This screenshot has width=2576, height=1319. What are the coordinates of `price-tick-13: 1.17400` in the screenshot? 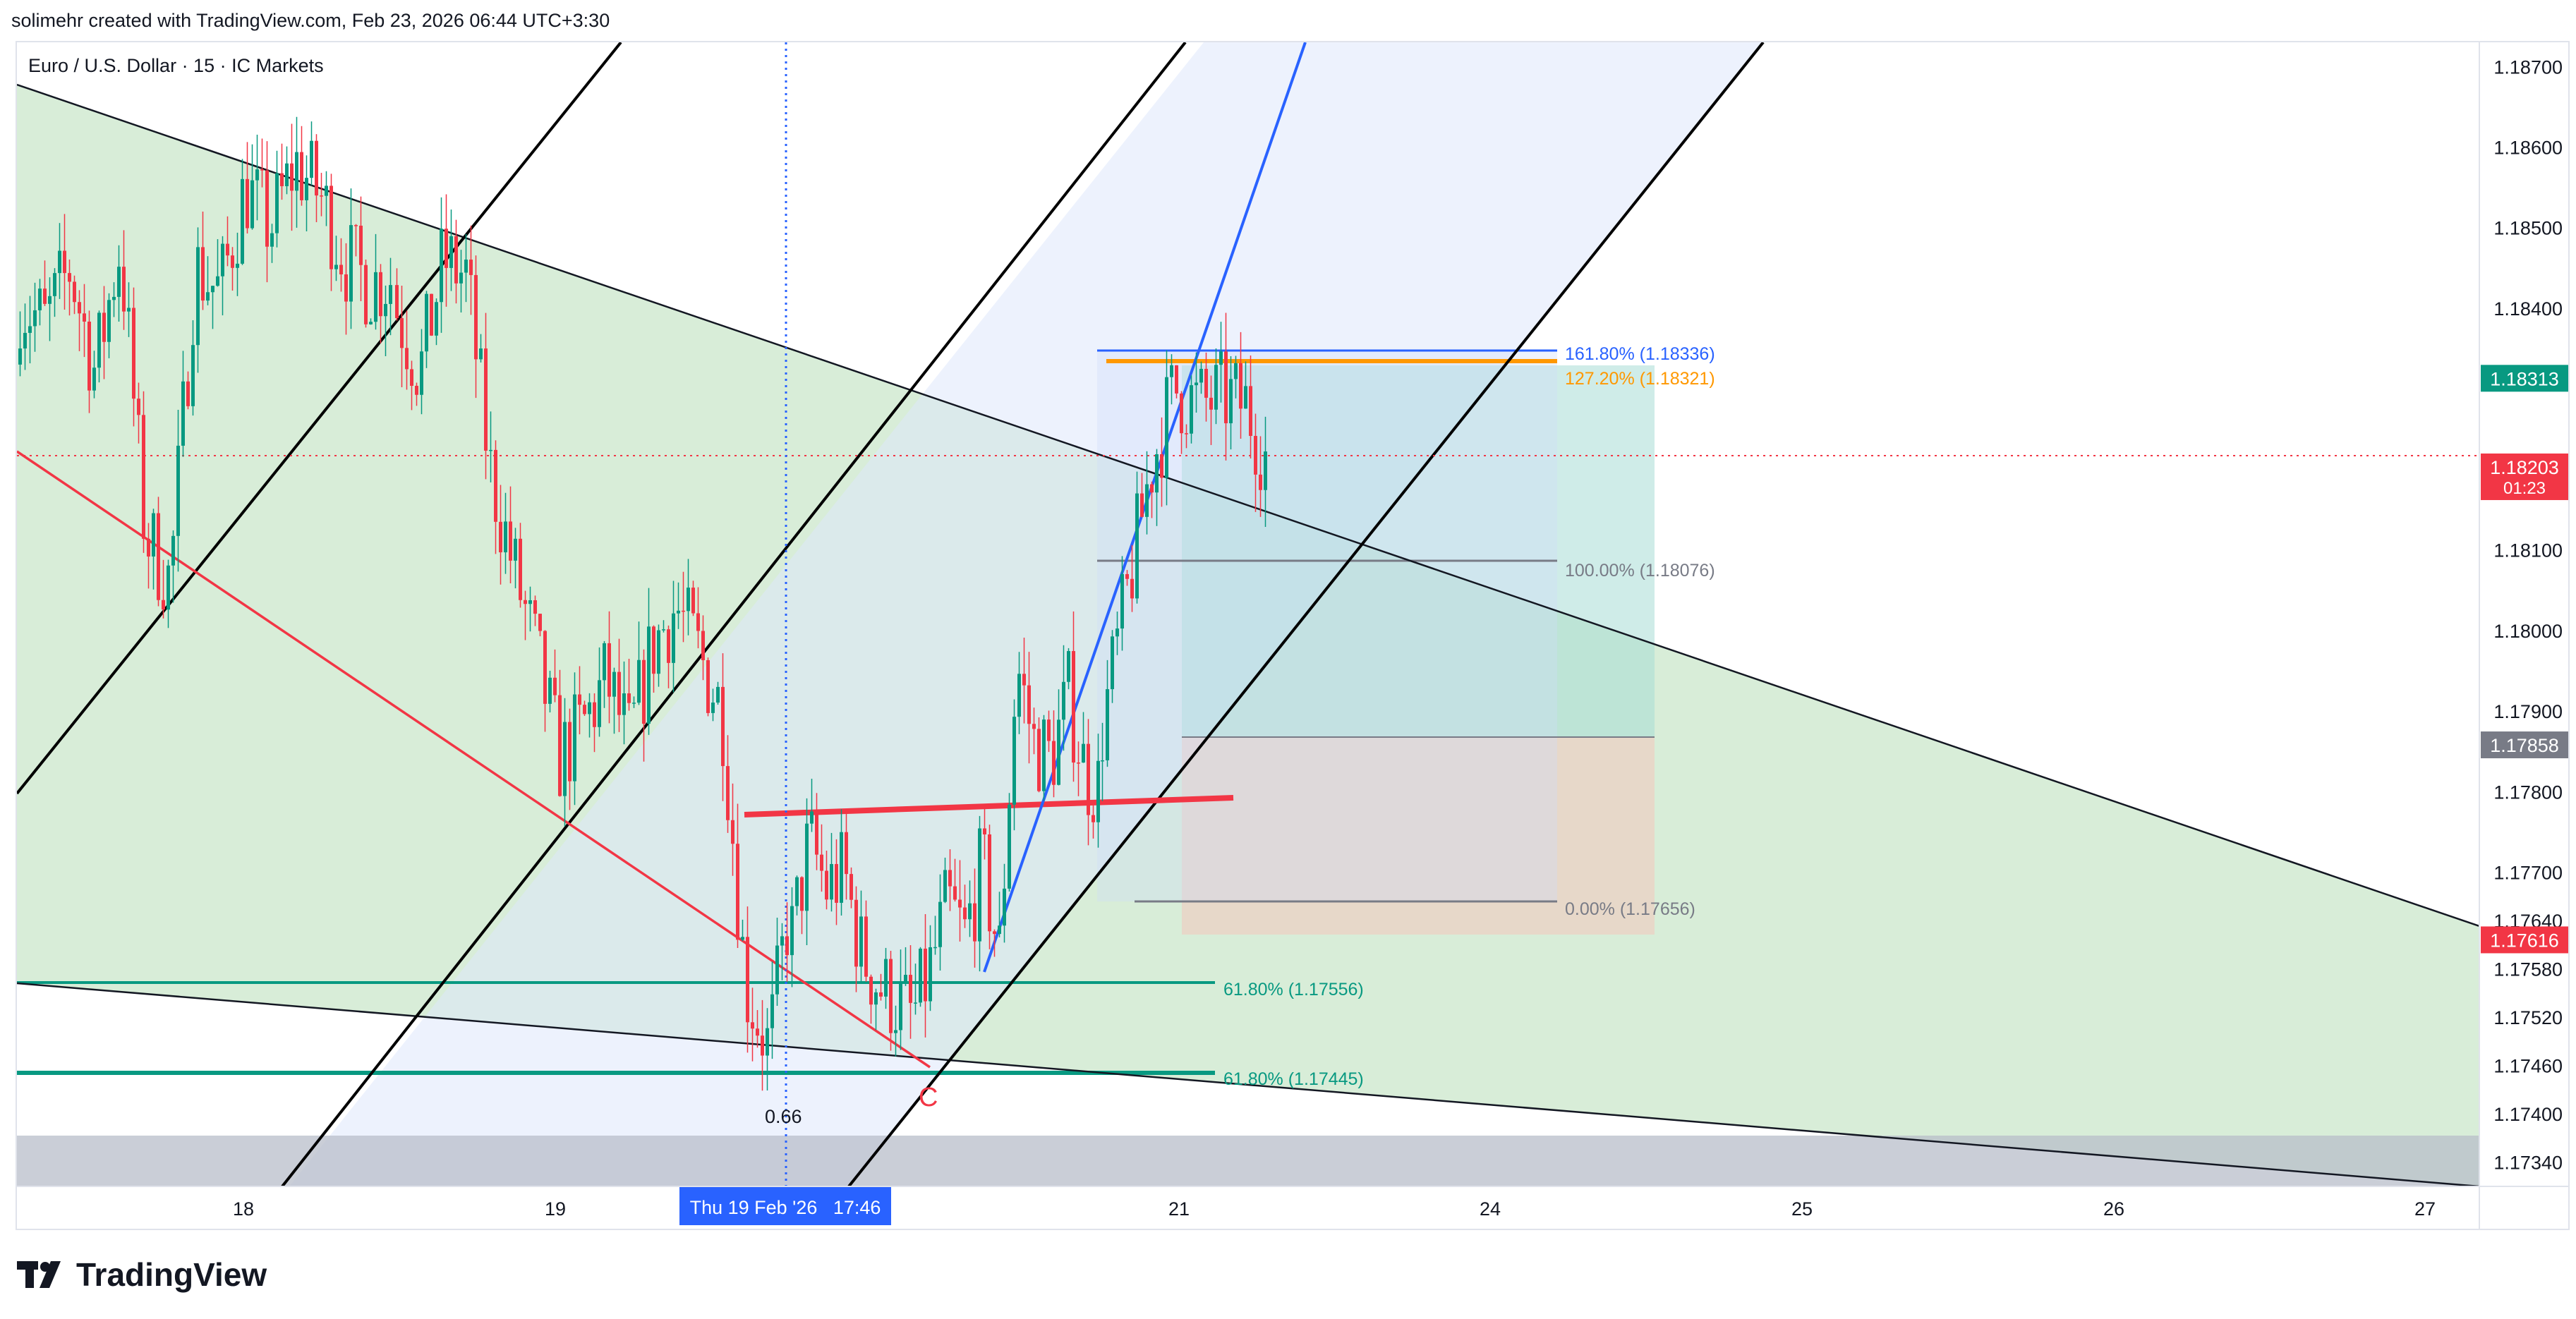 It's located at (2528, 1114).